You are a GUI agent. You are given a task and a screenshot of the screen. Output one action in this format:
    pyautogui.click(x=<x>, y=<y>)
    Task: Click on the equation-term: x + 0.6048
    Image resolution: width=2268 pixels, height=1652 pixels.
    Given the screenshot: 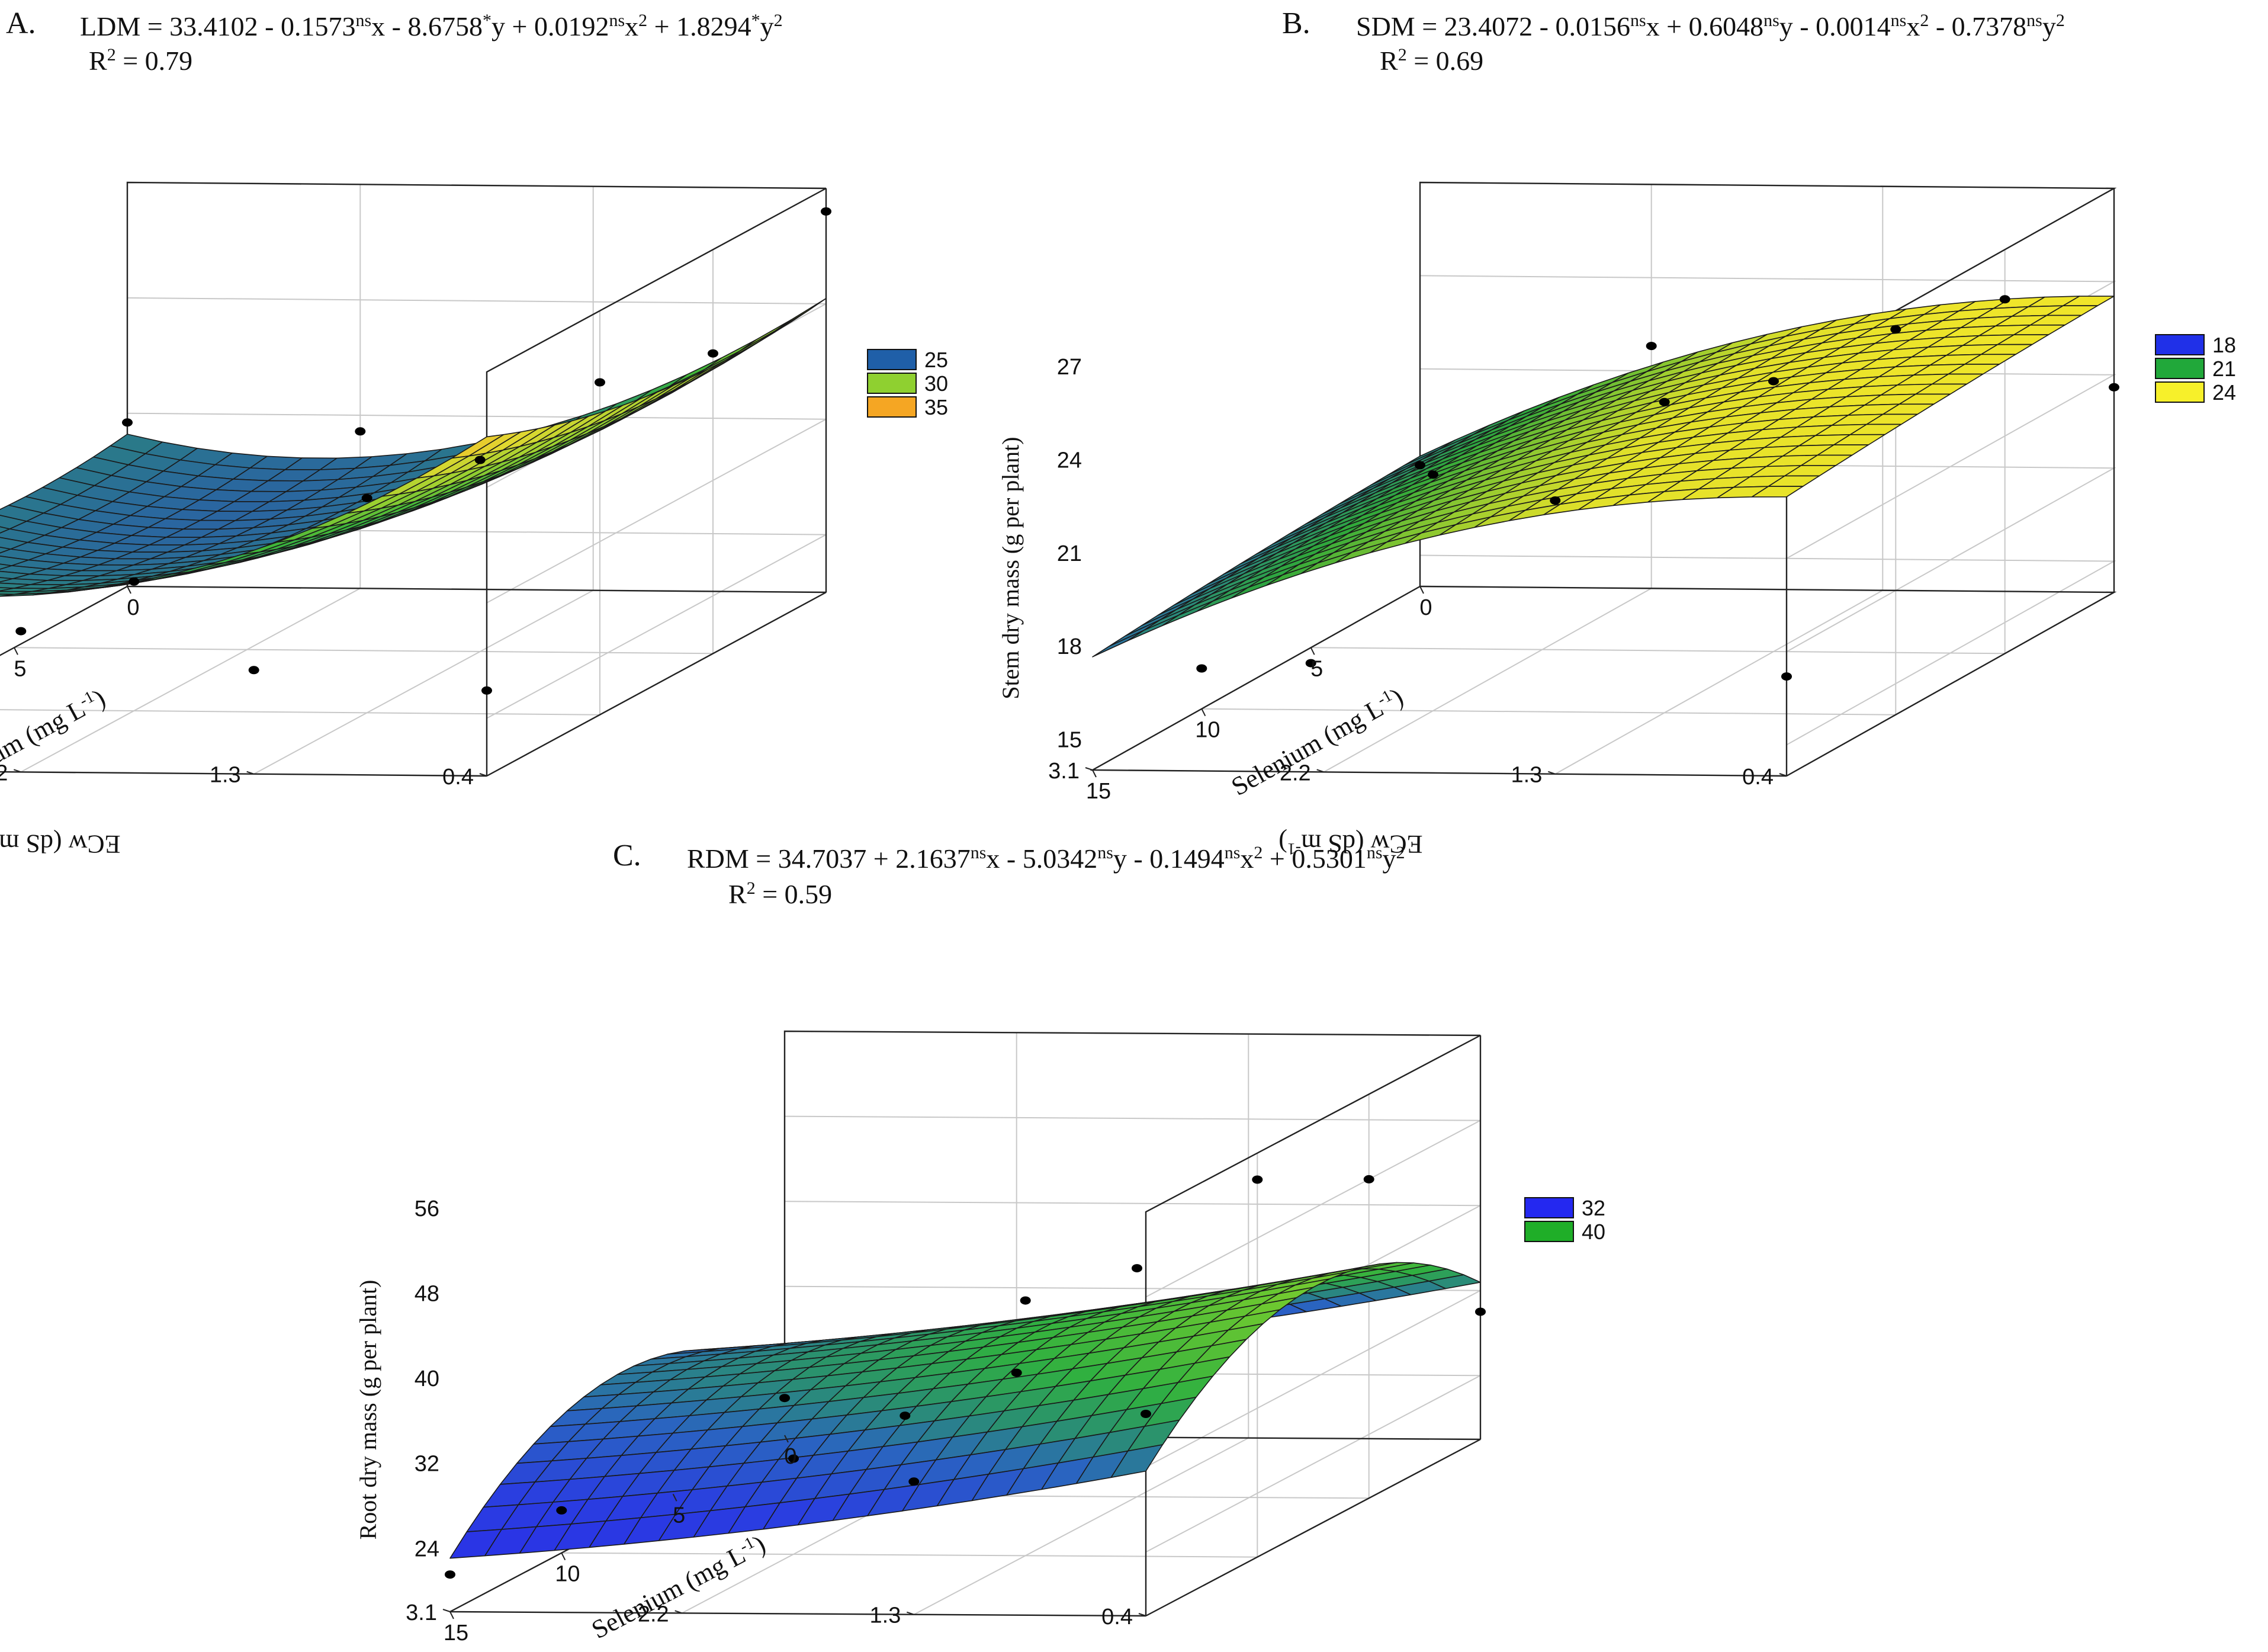 What is the action you would take?
    pyautogui.click(x=1705, y=26)
    